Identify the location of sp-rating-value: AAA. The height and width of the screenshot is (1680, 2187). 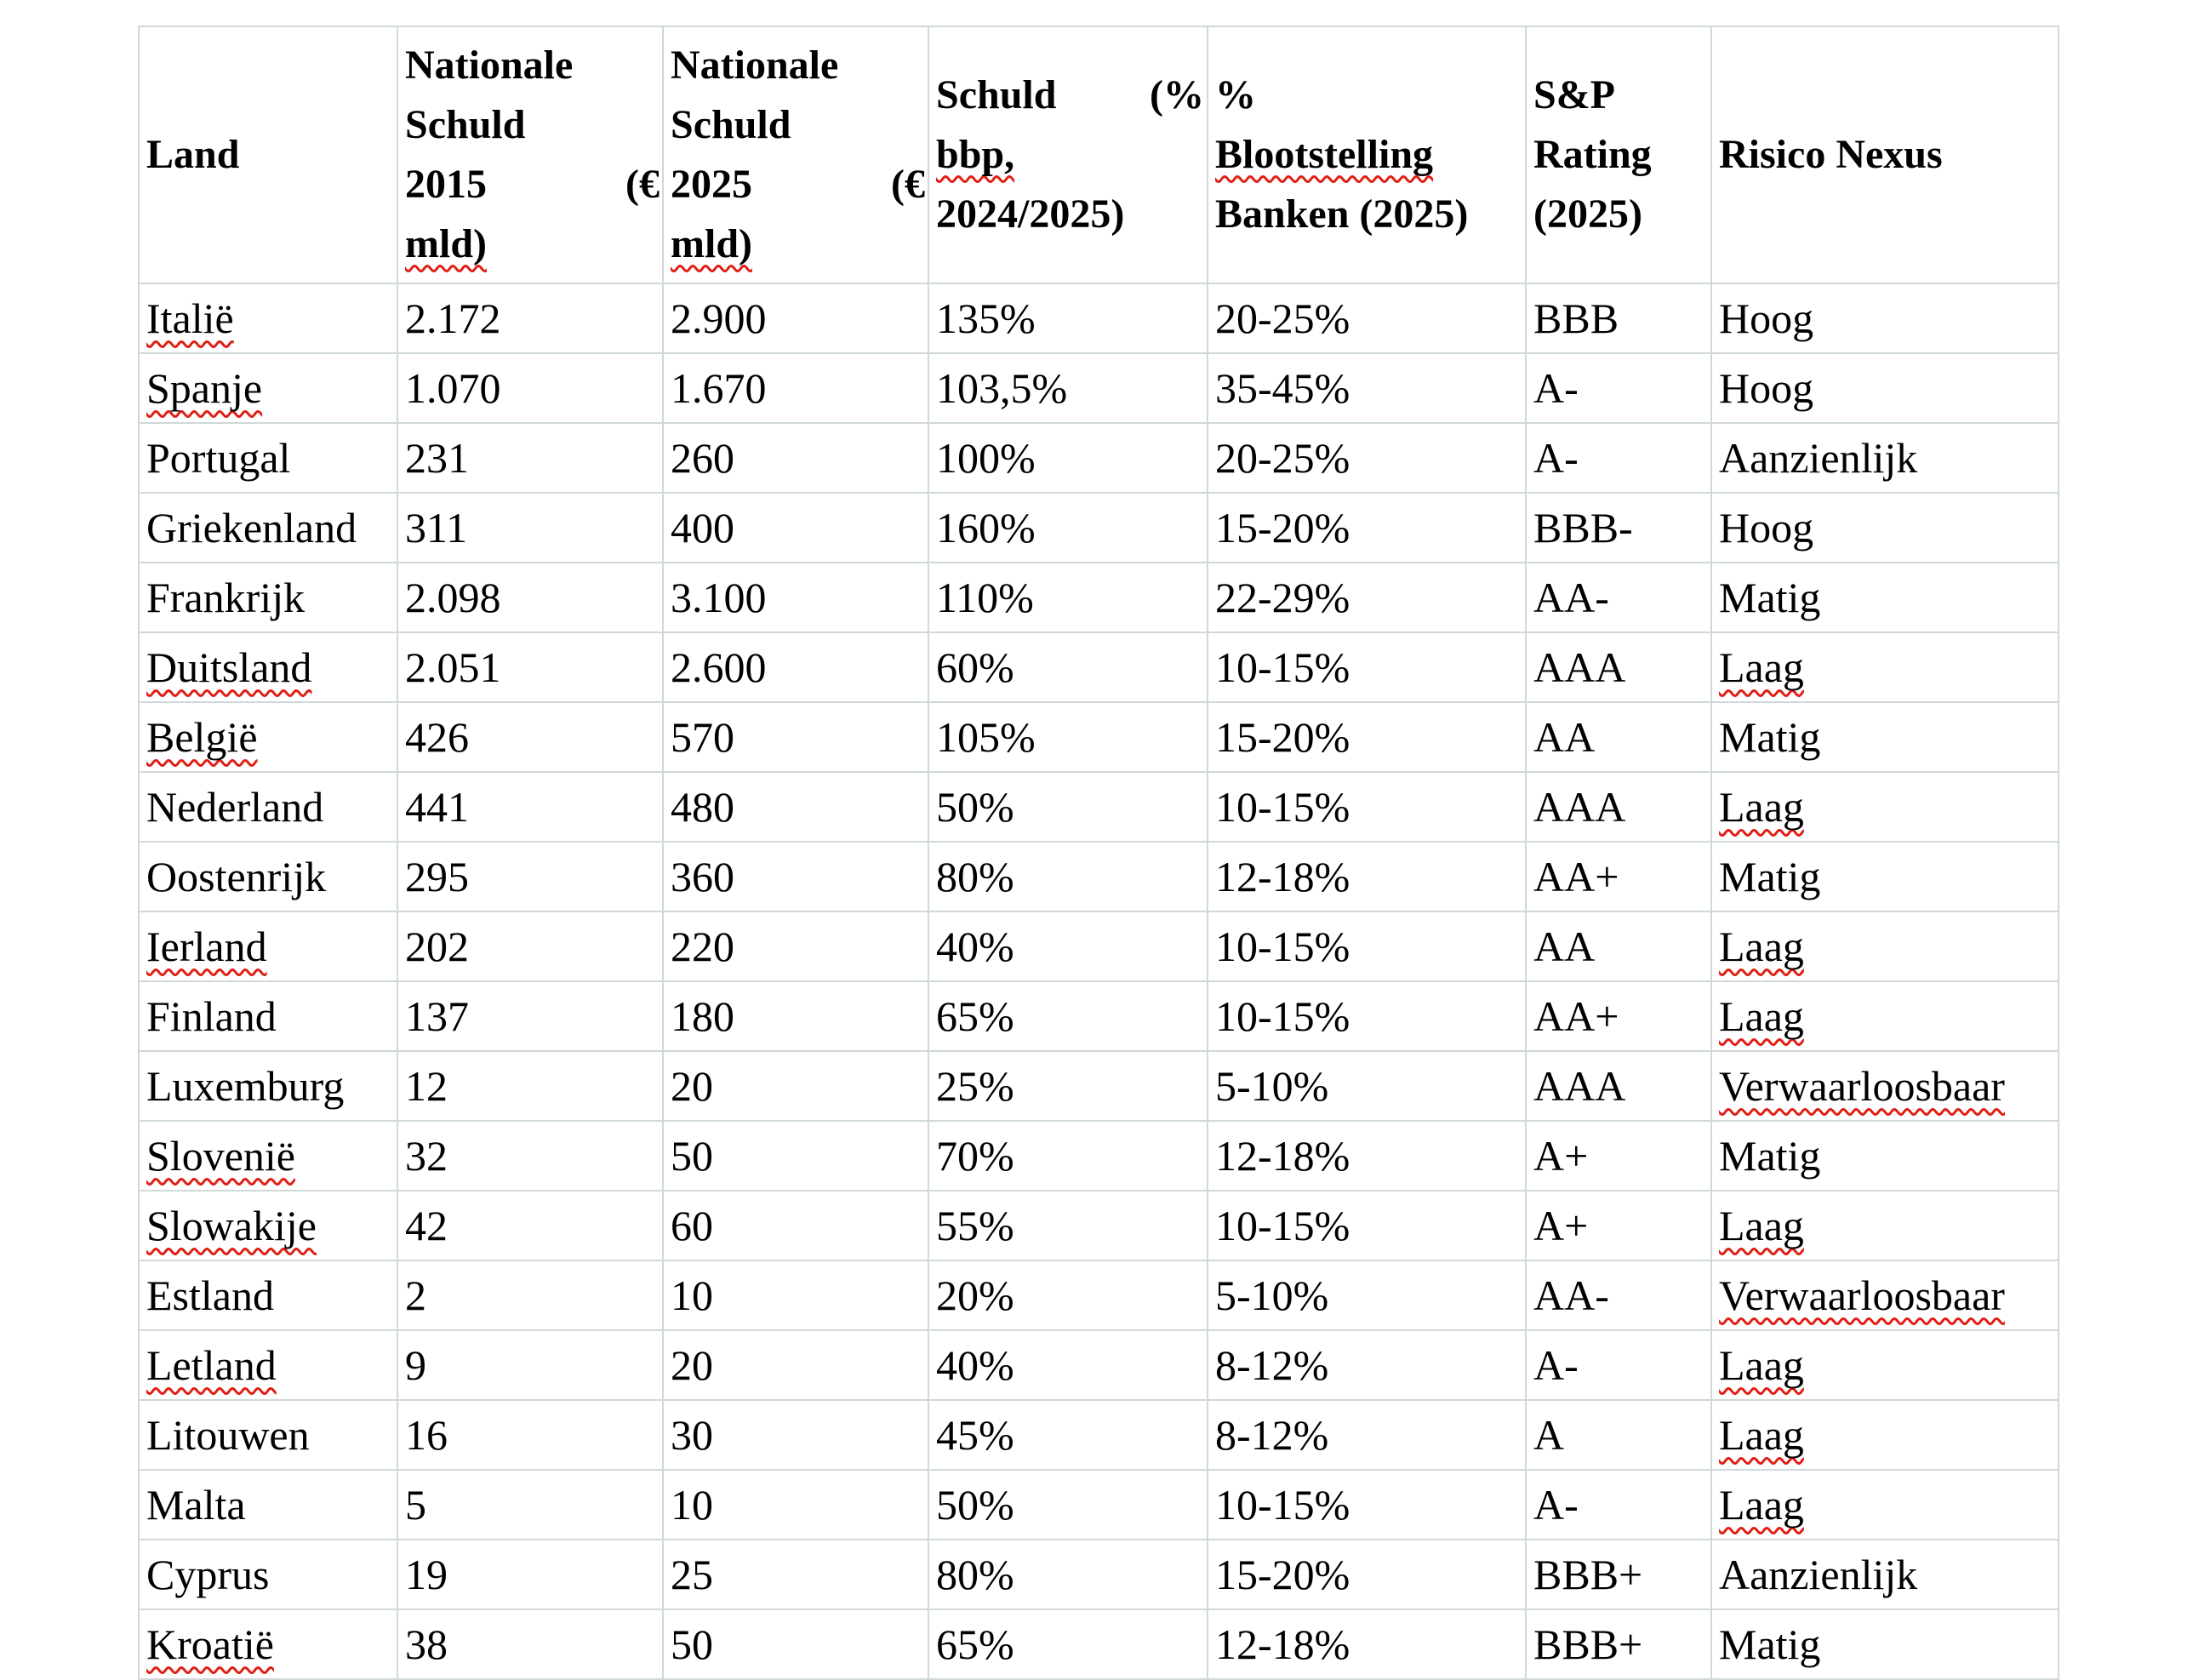
(1580, 1086).